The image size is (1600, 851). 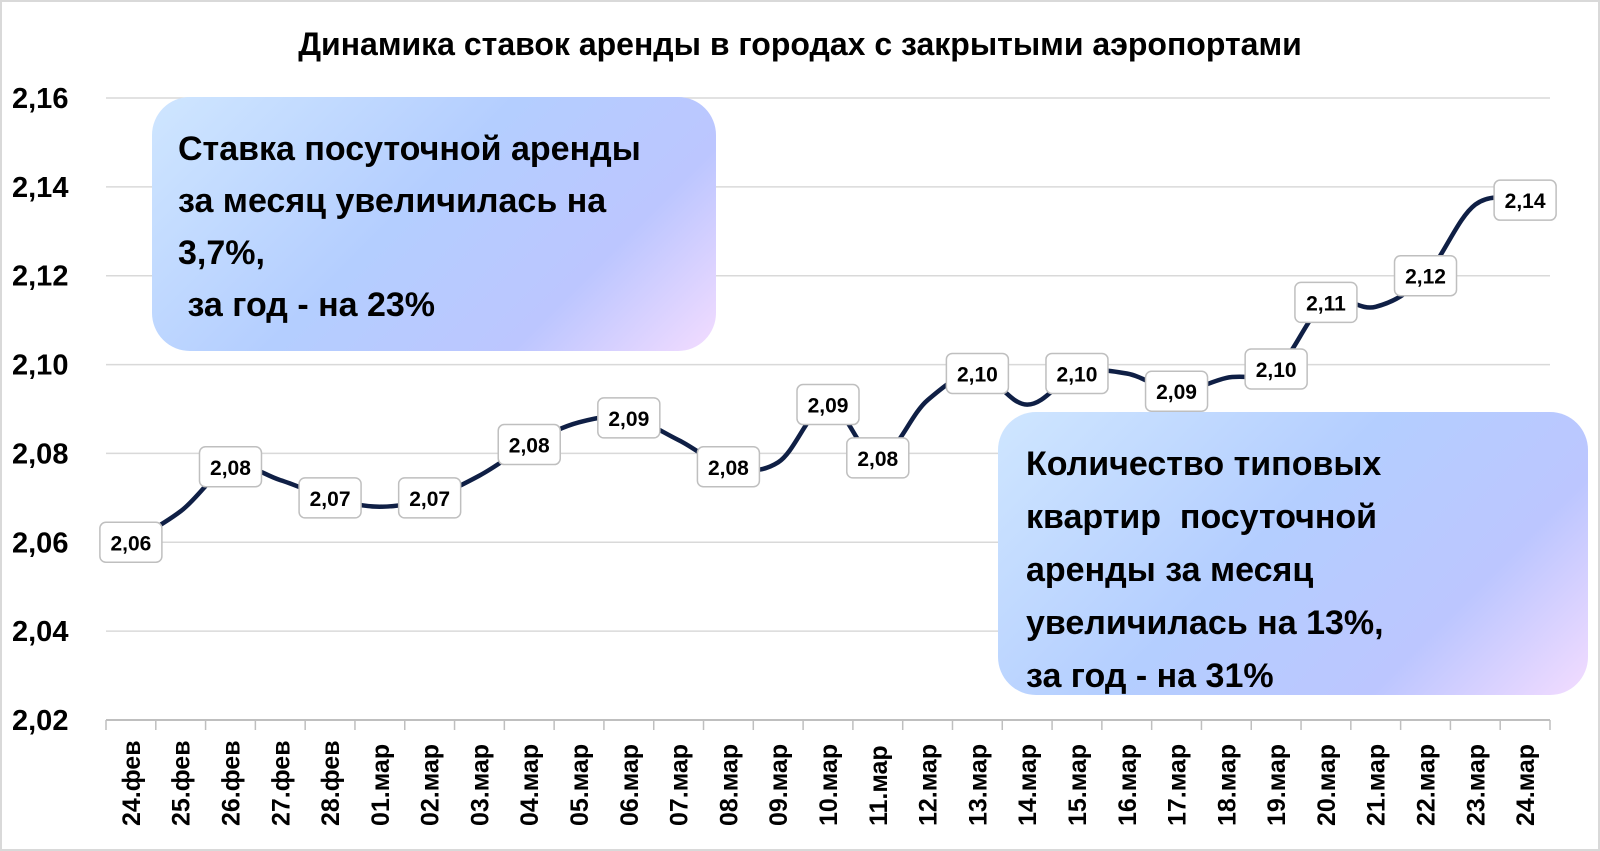 I want to click on callout-rent-rate-line-4: за год - на 23%, so click(x=307, y=305).